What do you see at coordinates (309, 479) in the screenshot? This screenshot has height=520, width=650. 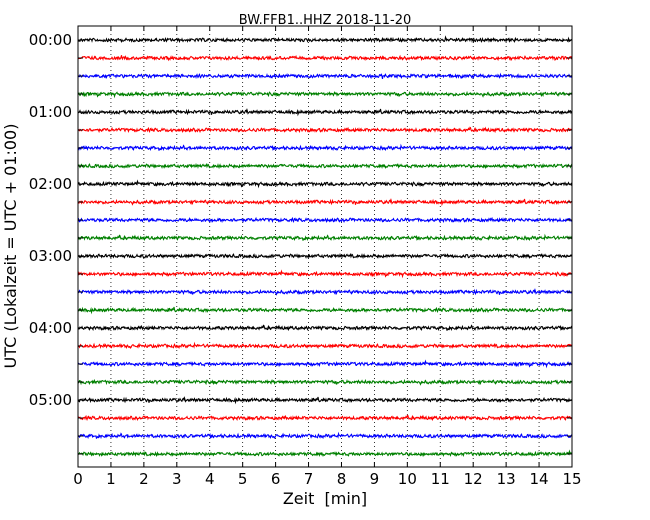 I see `x-tick-label: 7` at bounding box center [309, 479].